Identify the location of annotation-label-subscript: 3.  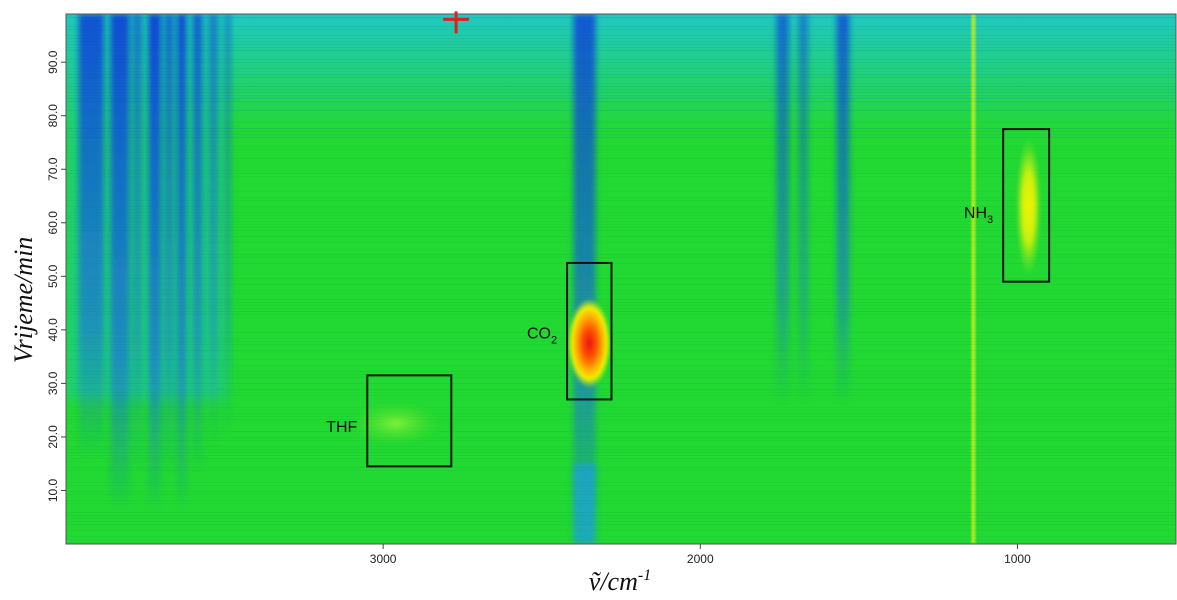
(990, 220).